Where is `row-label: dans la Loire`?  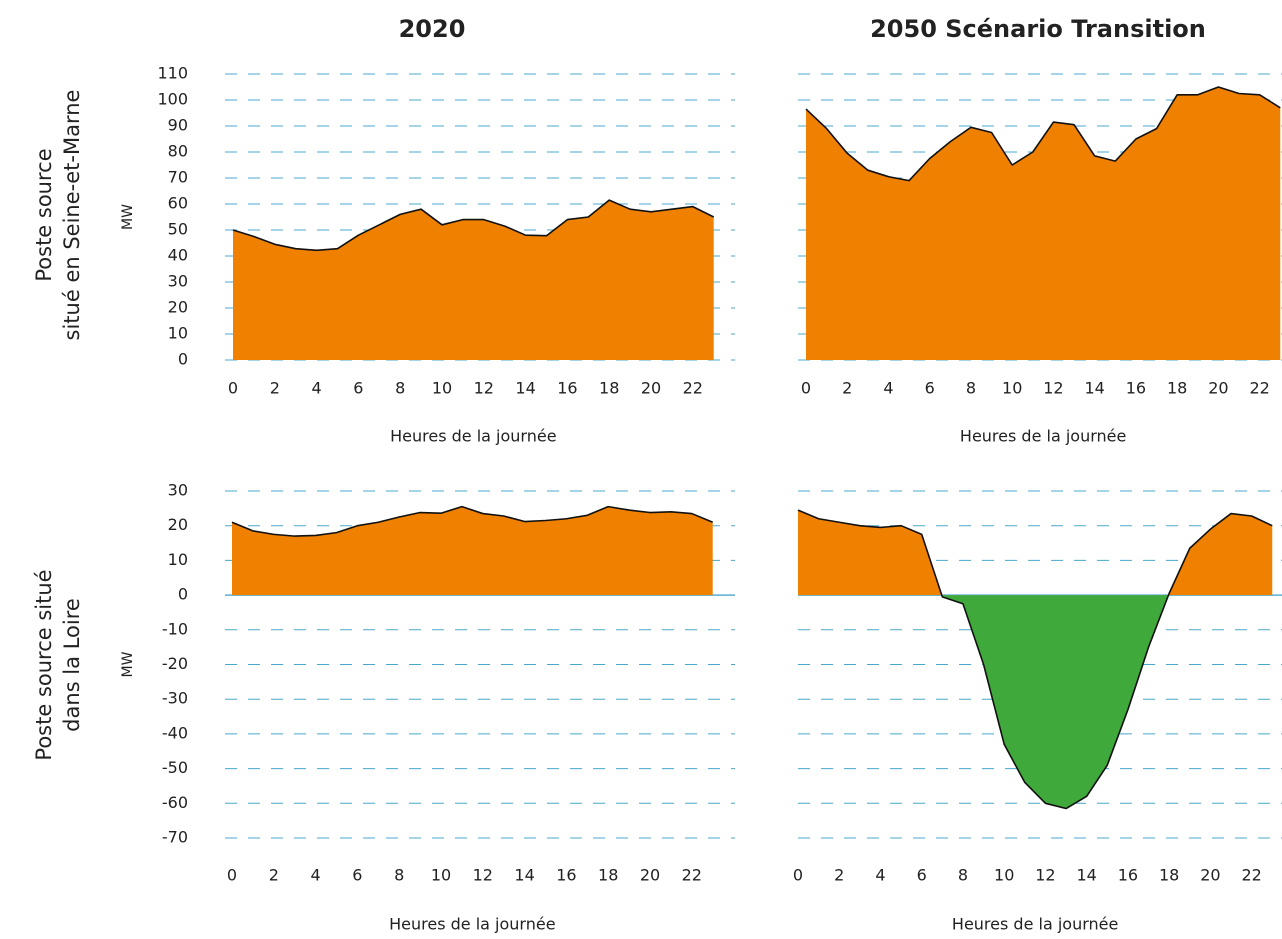
row-label: dans la Loire is located at coordinates (72, 665).